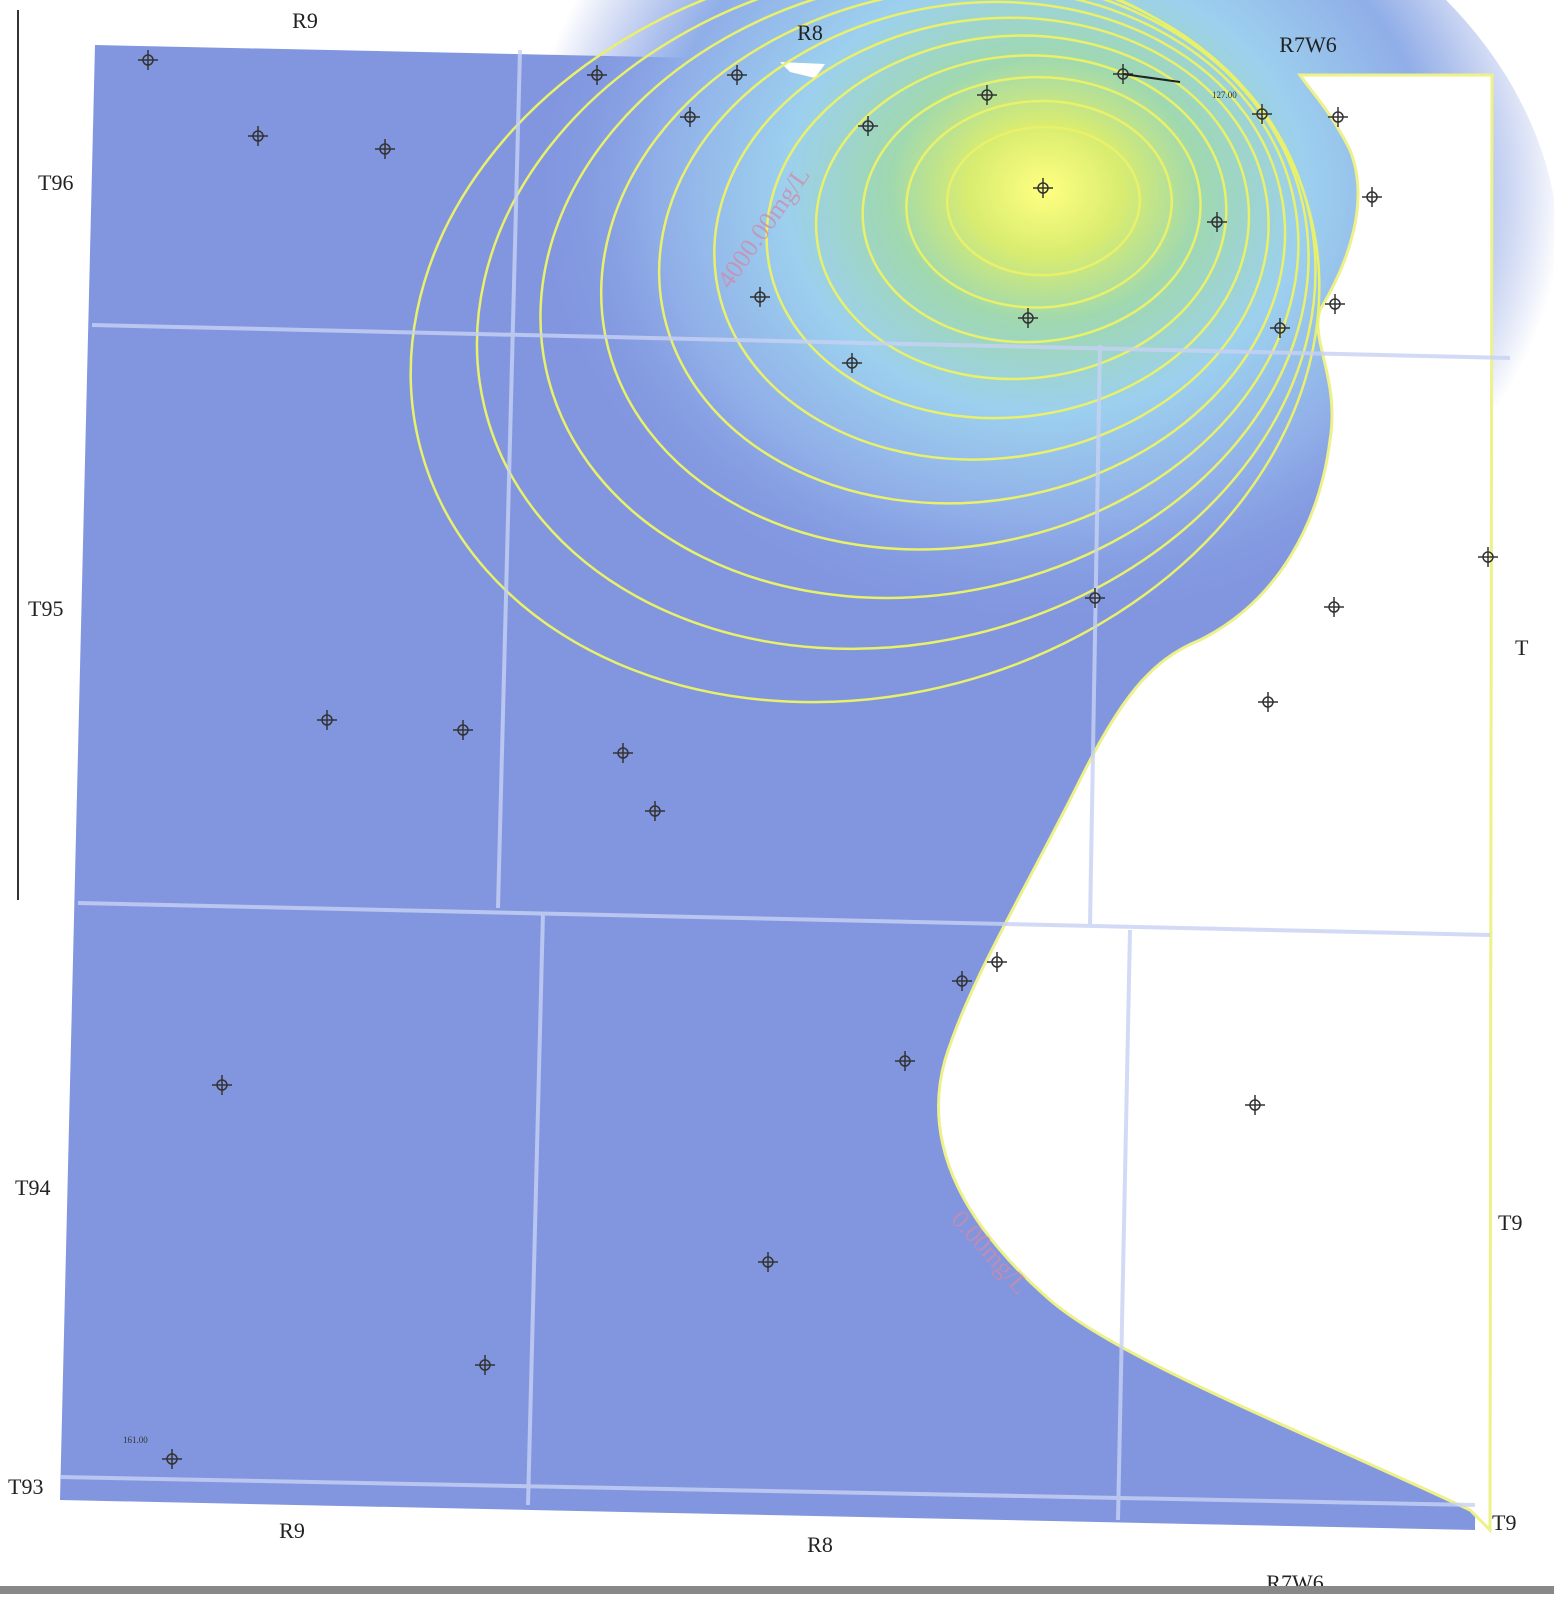  What do you see at coordinates (45, 608) in the screenshot?
I see `township-label: T95` at bounding box center [45, 608].